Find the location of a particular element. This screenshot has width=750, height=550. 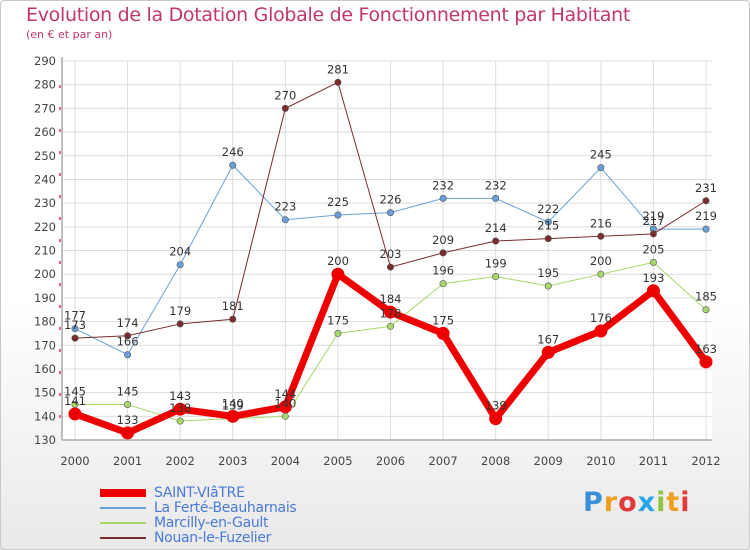

data-label: 214 is located at coordinates (496, 228).